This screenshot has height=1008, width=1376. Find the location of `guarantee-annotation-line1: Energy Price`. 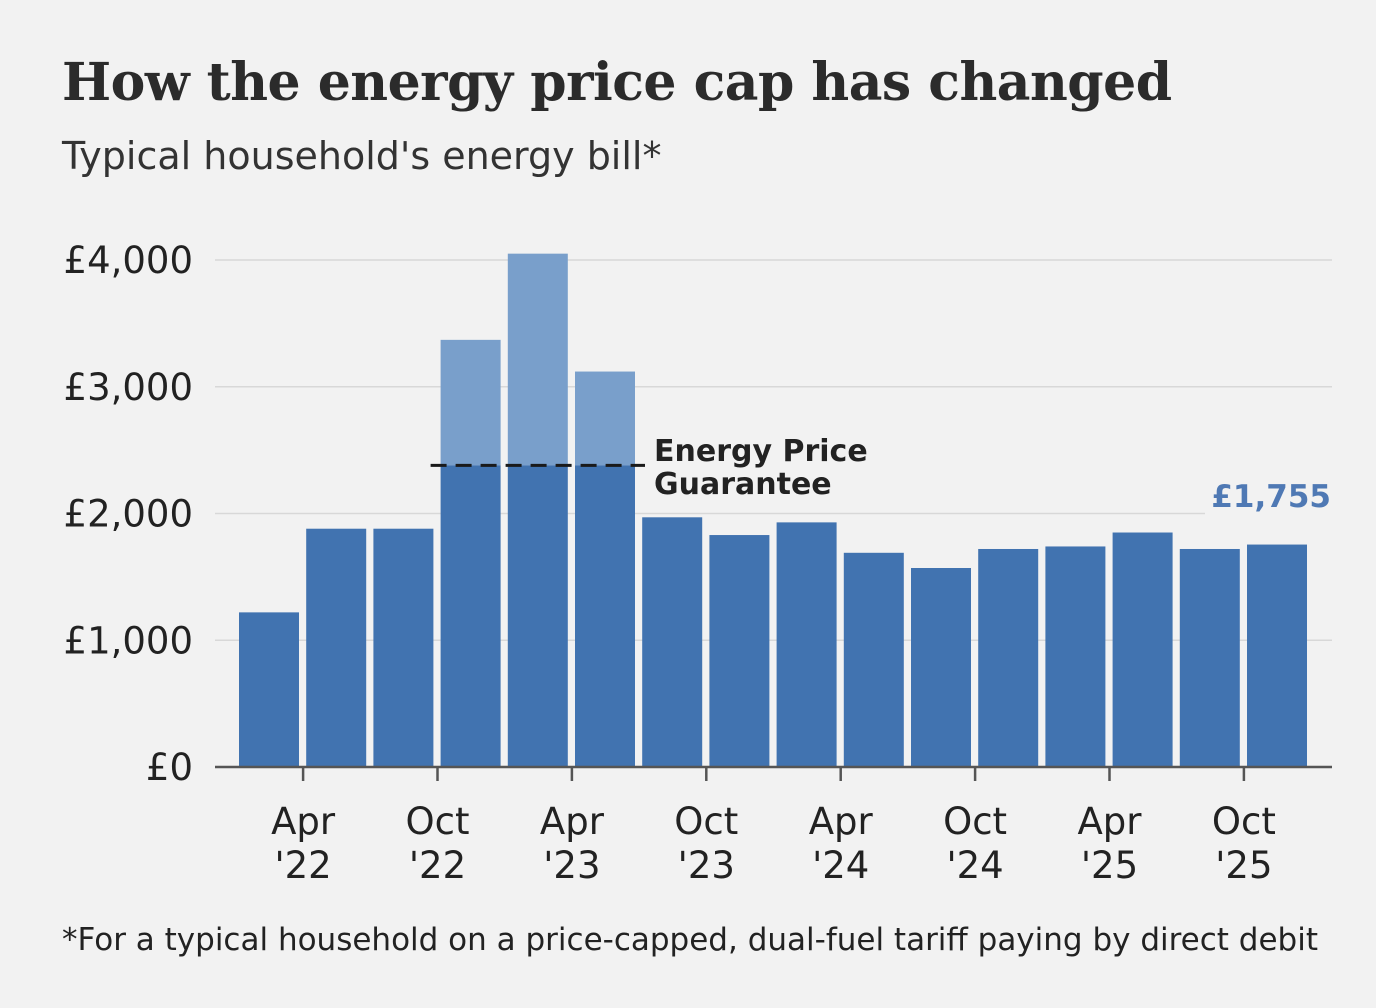

guarantee-annotation-line1: Energy Price is located at coordinates (761, 451).